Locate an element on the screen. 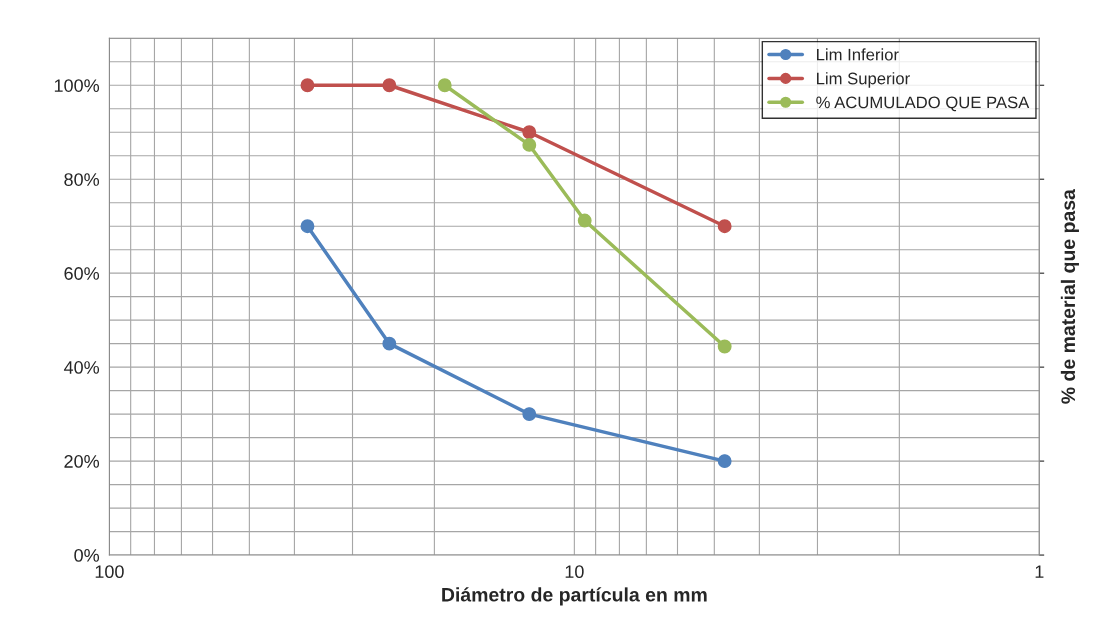  y-tick-label: 0% is located at coordinates (87, 555).